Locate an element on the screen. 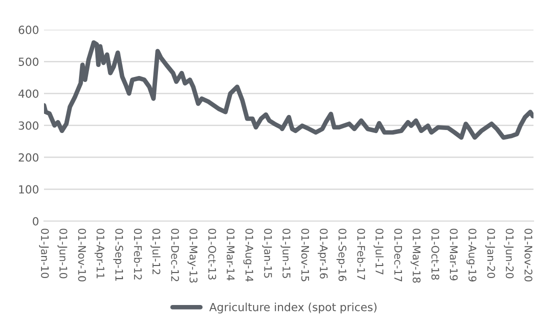 The image size is (550, 330). x-tick-label: 01-Sep-11 is located at coordinates (118, 254).